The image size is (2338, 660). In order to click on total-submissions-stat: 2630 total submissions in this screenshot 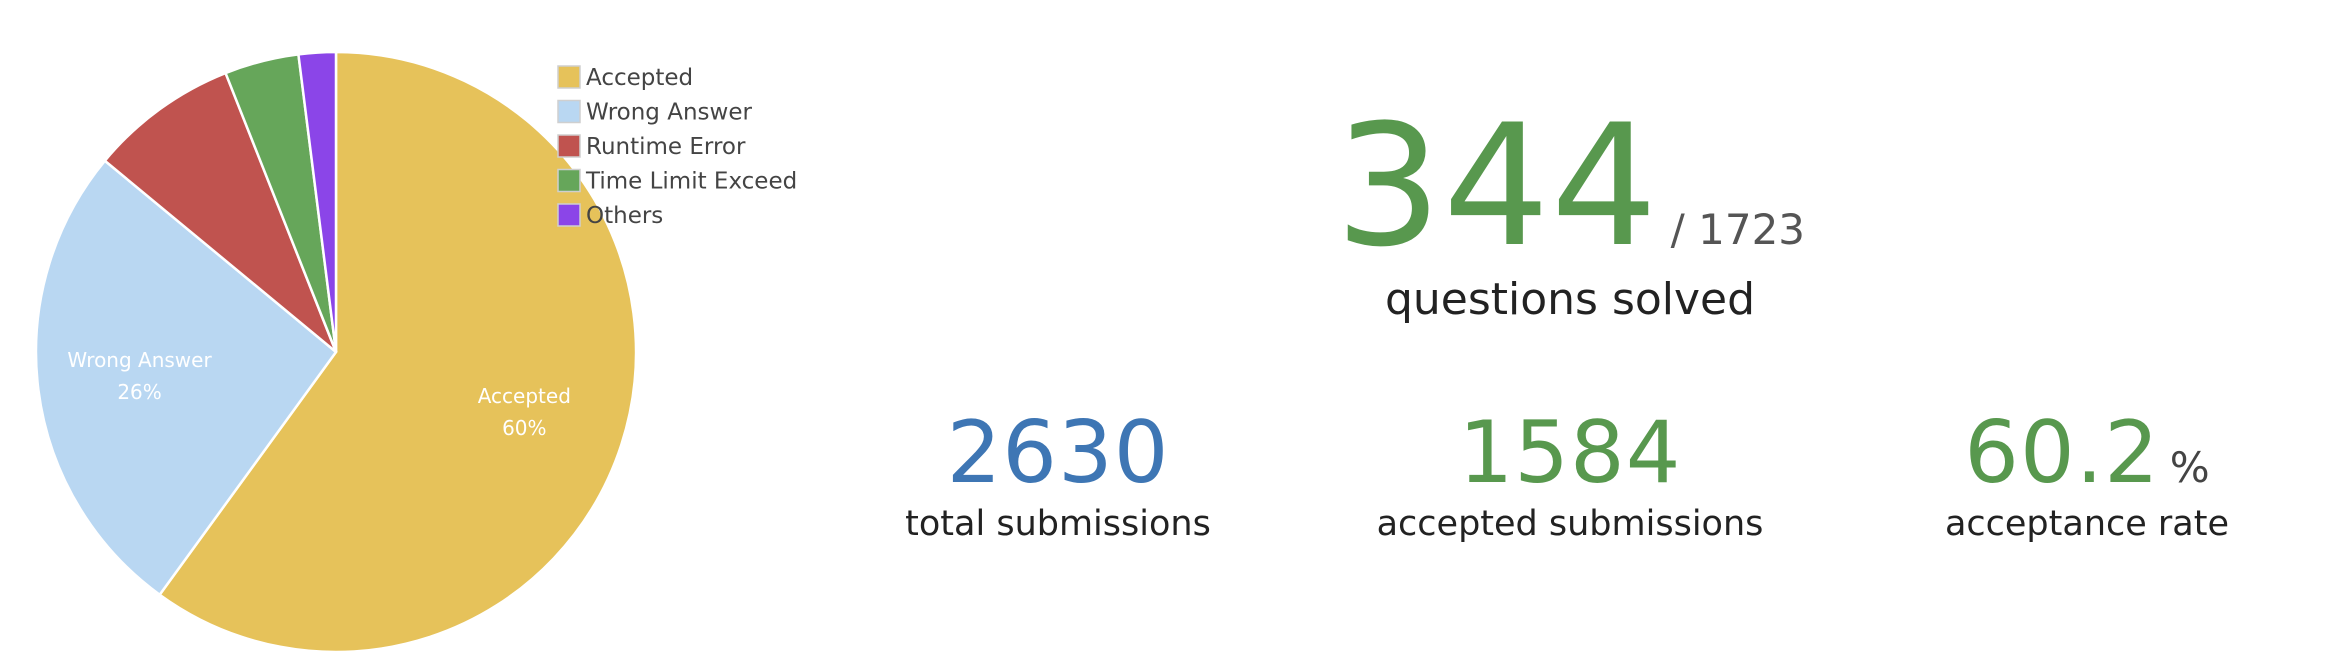, I will do `click(1058, 477)`.